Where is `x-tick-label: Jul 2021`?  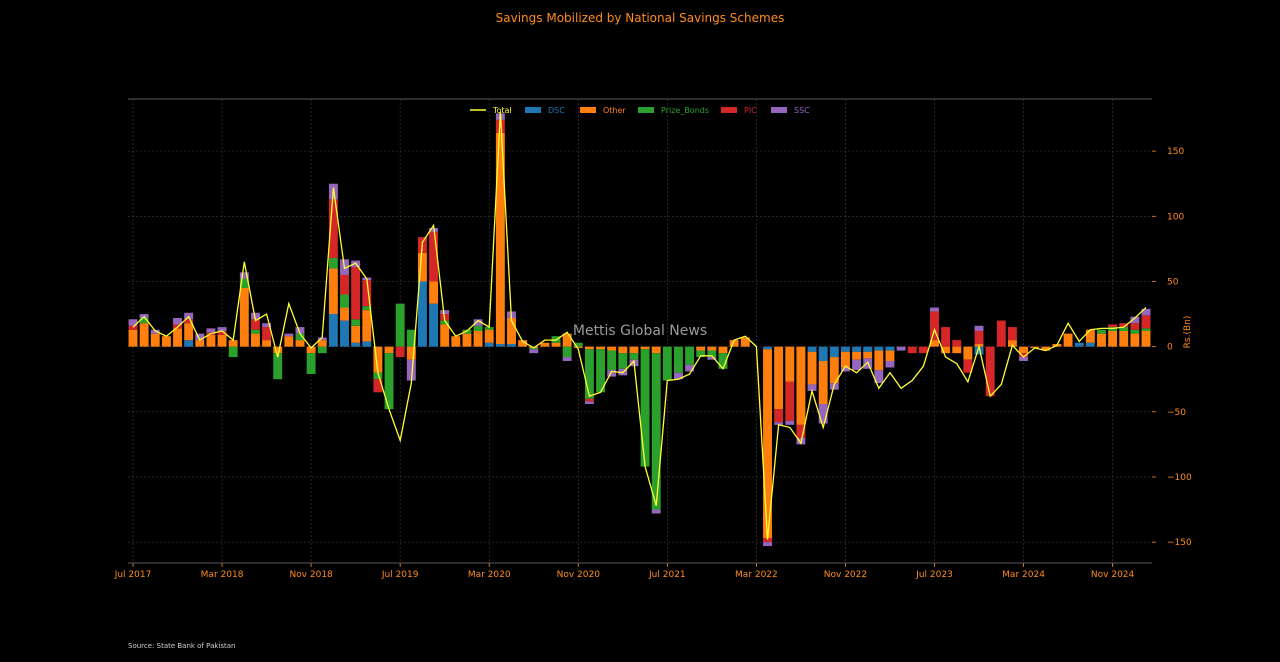
x-tick-label: Jul 2021 is located at coordinates (667, 575).